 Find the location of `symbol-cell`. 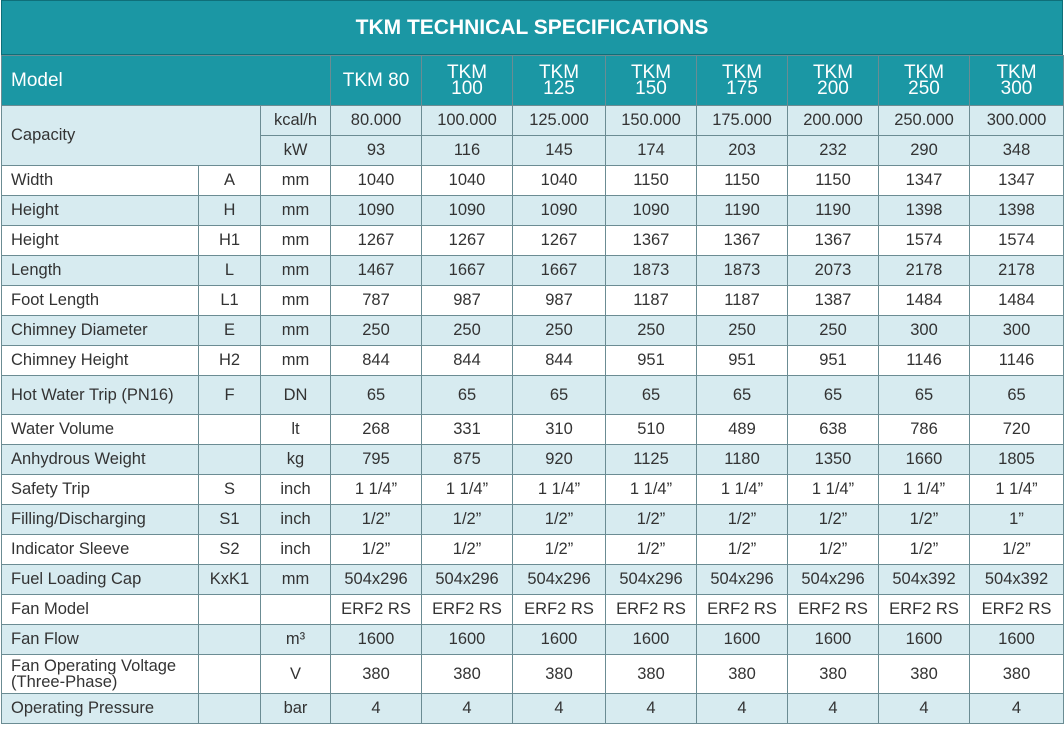

symbol-cell is located at coordinates (229, 459).